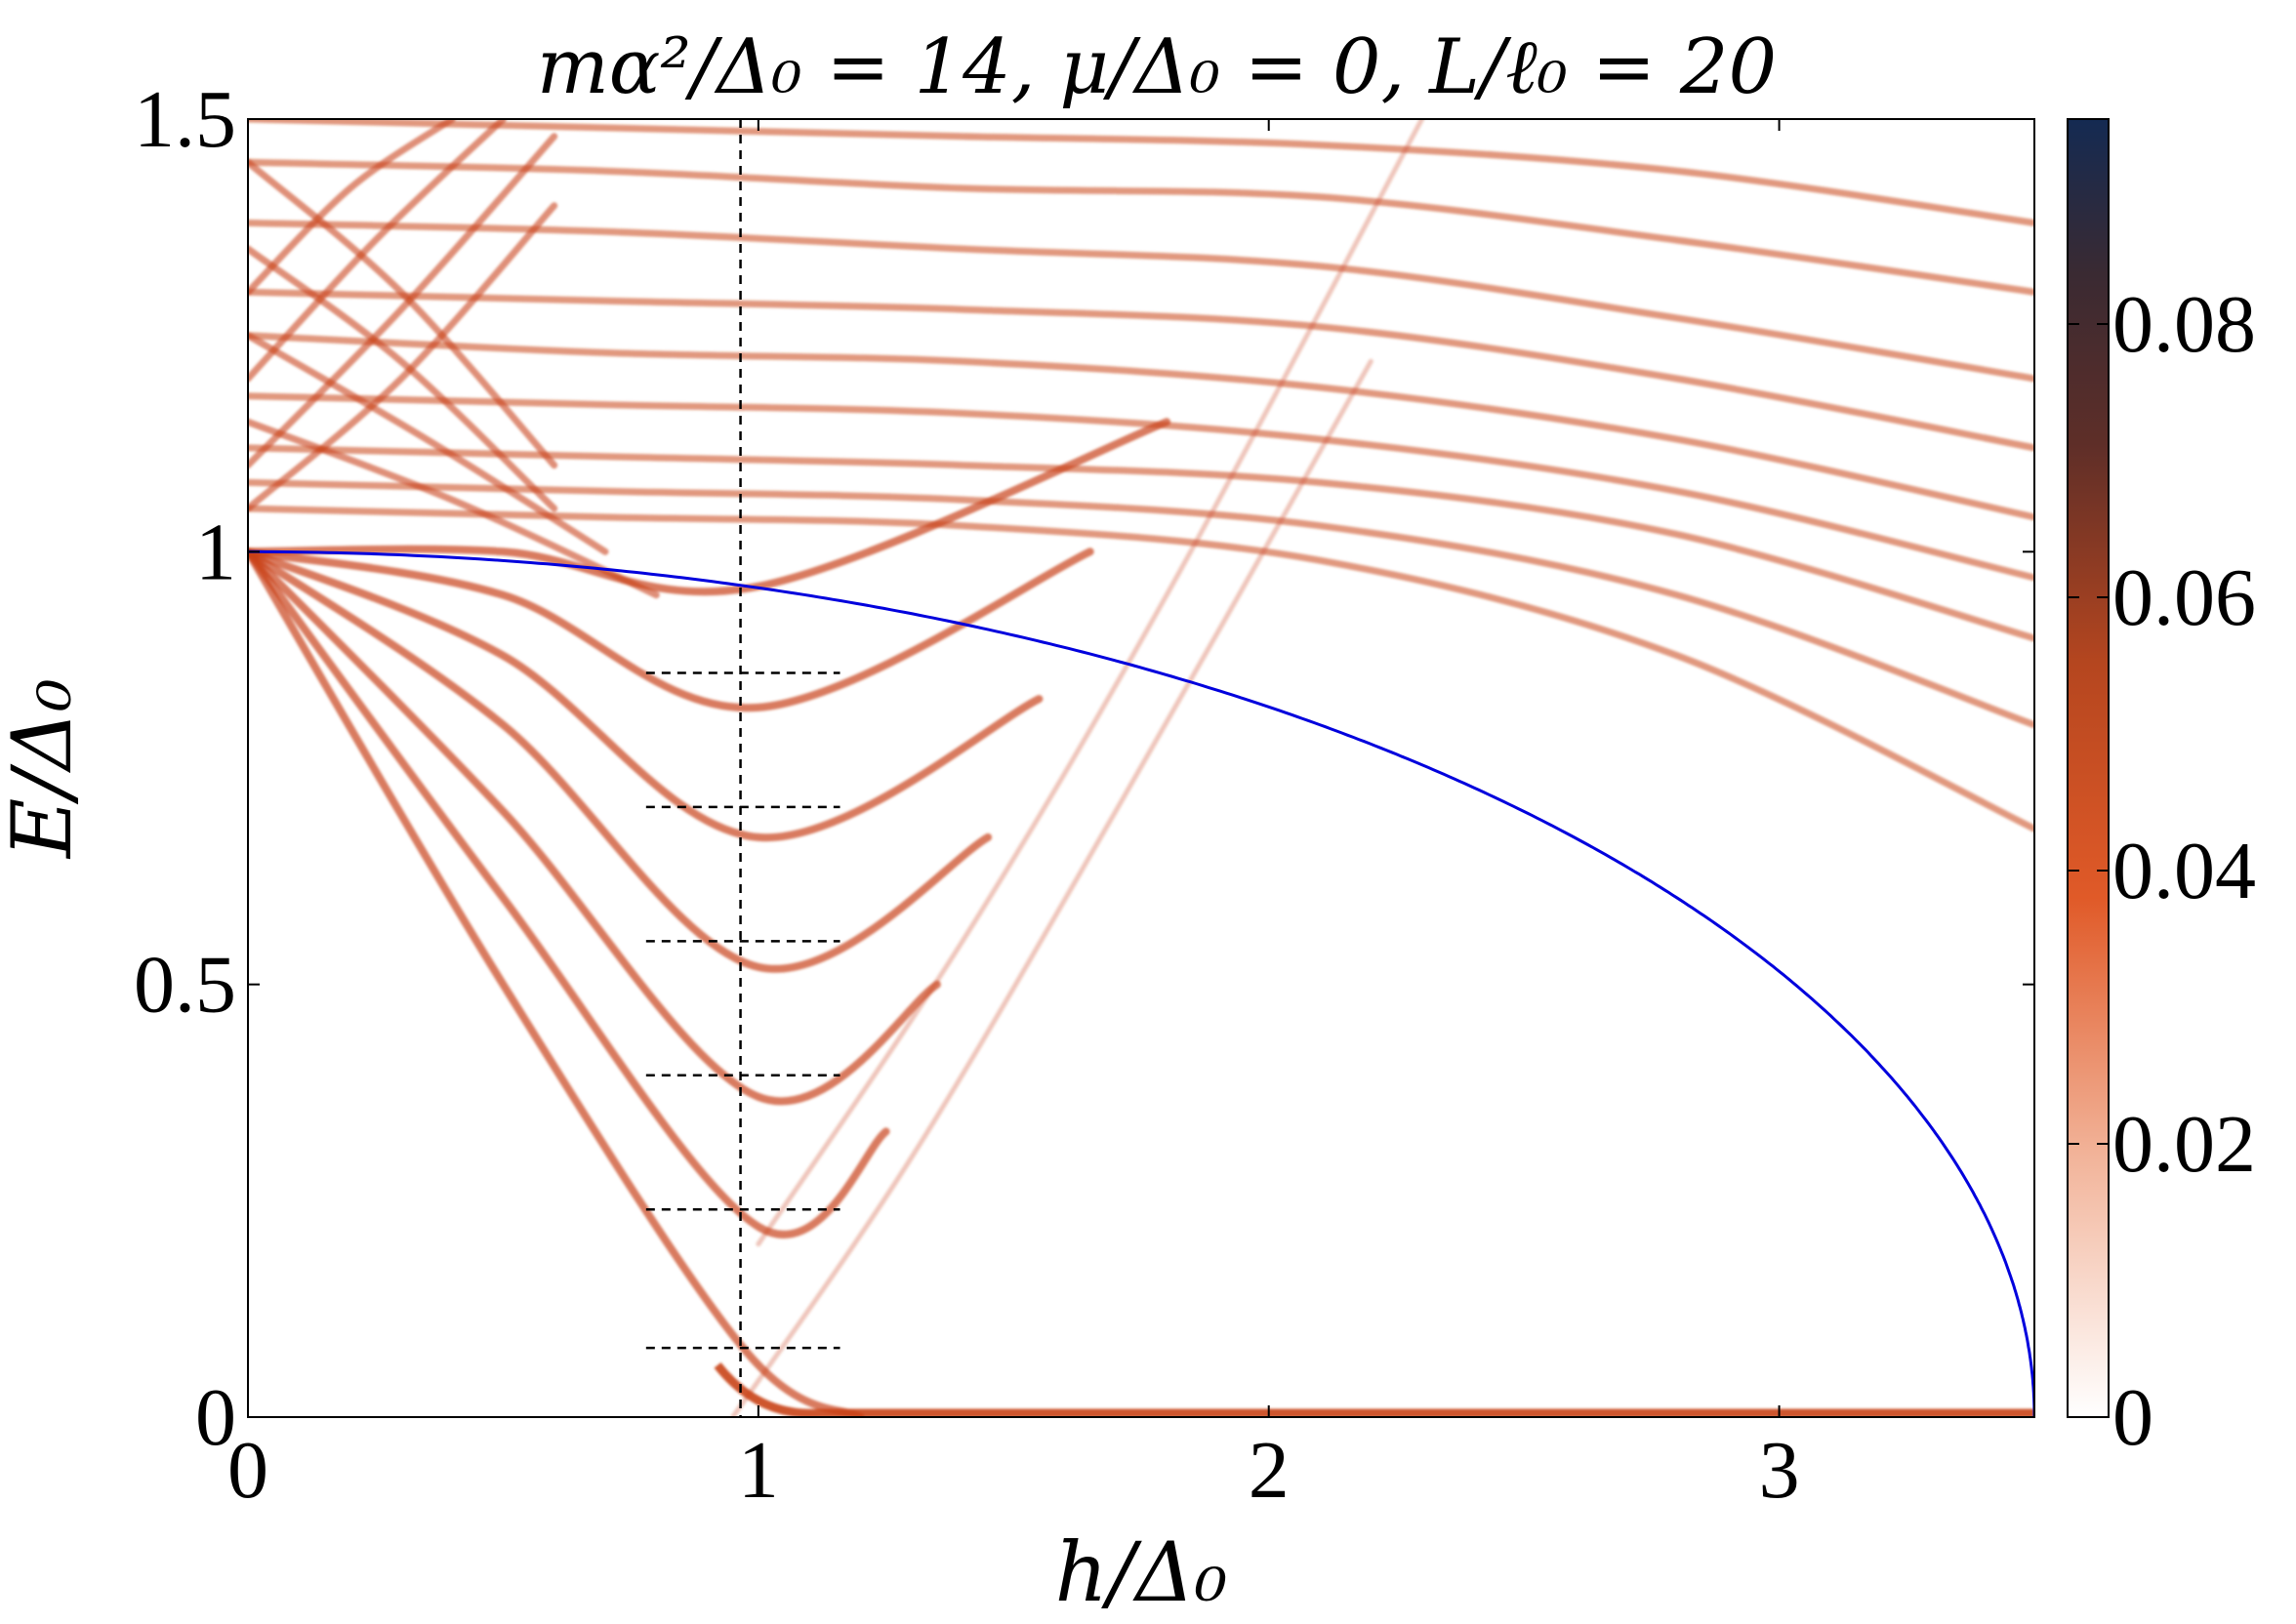 The image size is (2296, 1624). What do you see at coordinates (1157, 67) in the screenshot?
I see `chart-title: mα²/Δ₀ = 14, μ/Δ₀ = 0, L/ℓ₀ = 20` at bounding box center [1157, 67].